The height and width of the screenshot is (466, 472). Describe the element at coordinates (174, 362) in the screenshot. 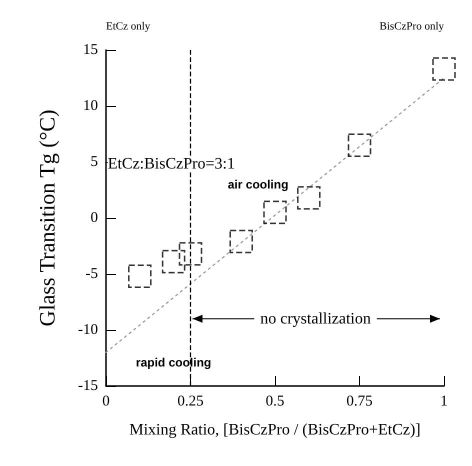

I see `annotation: rapid cooling` at that location.